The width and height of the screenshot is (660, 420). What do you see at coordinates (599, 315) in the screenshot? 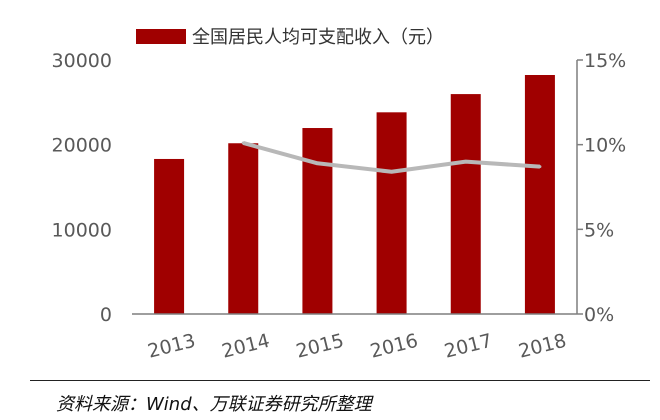
I see `right-tick-label-0%: 0%` at bounding box center [599, 315].